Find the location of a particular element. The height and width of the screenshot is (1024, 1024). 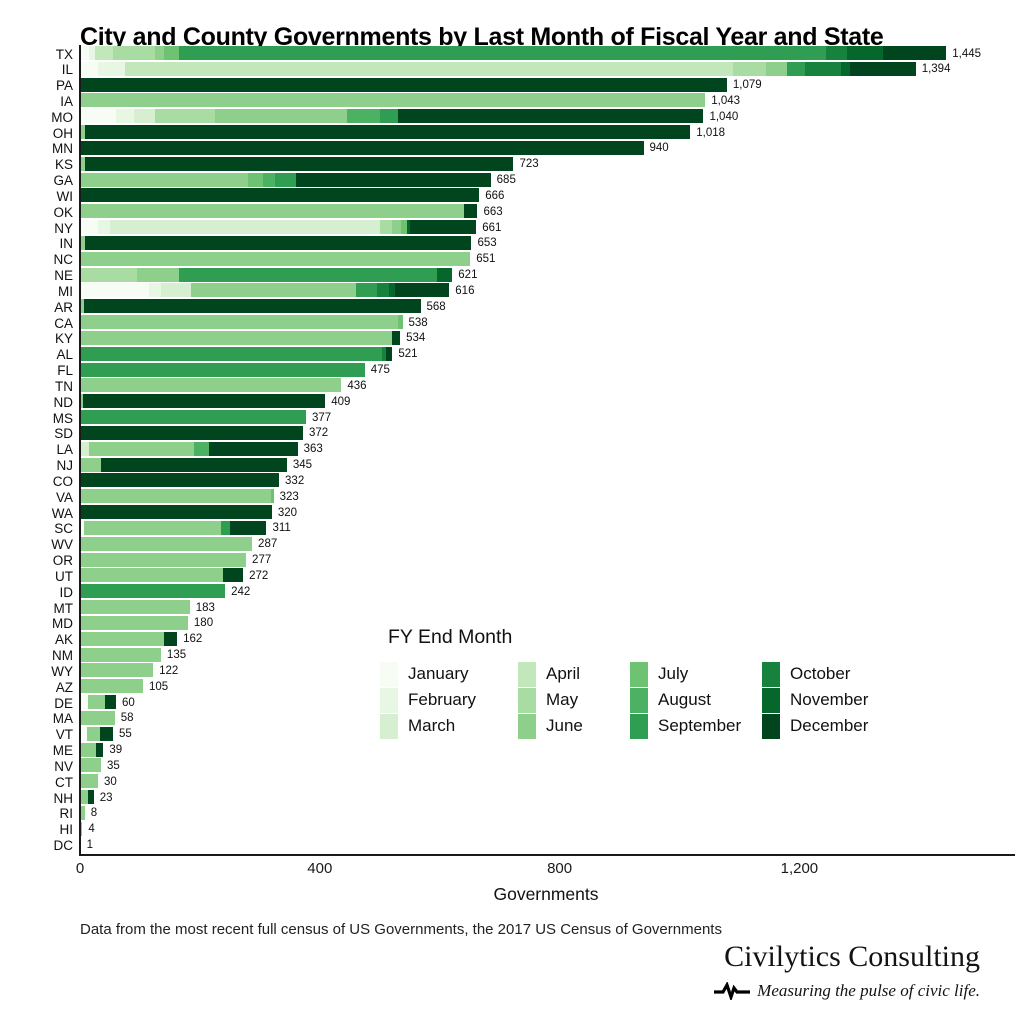

legend-swatch-may is located at coordinates (527, 700).